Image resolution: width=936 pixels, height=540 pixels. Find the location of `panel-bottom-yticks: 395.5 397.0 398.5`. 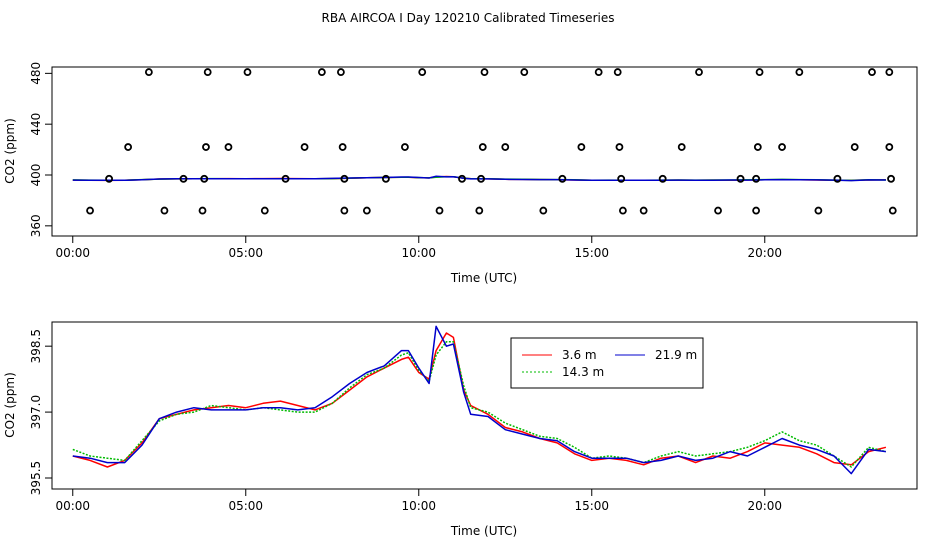

panel-bottom-yticks: 395.5 397.0 398.5 is located at coordinates (41, 412).